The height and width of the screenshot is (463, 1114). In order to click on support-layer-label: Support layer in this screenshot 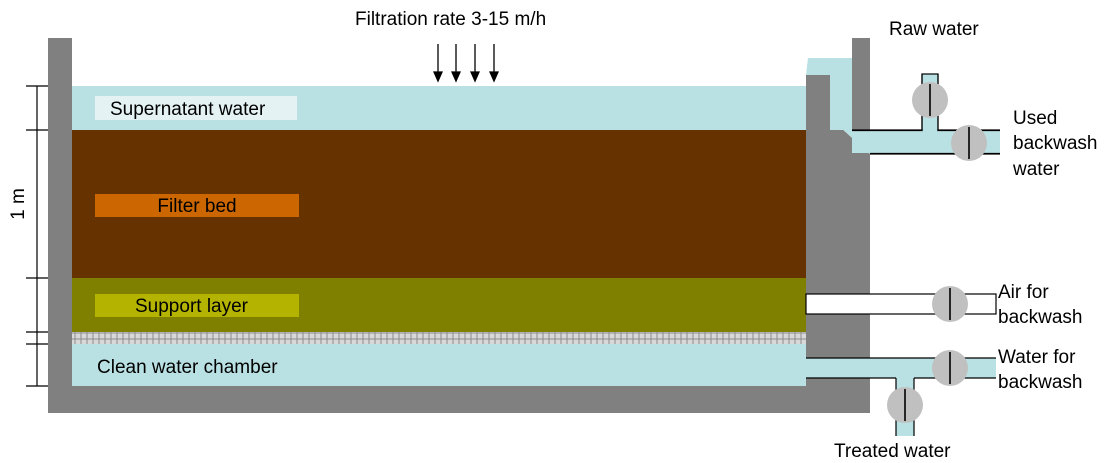, I will do `click(192, 306)`.